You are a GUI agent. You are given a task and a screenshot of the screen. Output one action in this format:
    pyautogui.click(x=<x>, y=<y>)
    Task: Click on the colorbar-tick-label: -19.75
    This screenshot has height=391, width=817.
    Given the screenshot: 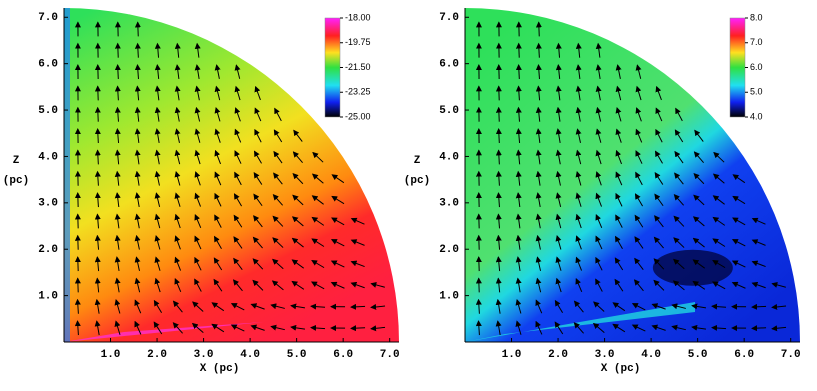 What is the action you would take?
    pyautogui.click(x=358, y=42)
    